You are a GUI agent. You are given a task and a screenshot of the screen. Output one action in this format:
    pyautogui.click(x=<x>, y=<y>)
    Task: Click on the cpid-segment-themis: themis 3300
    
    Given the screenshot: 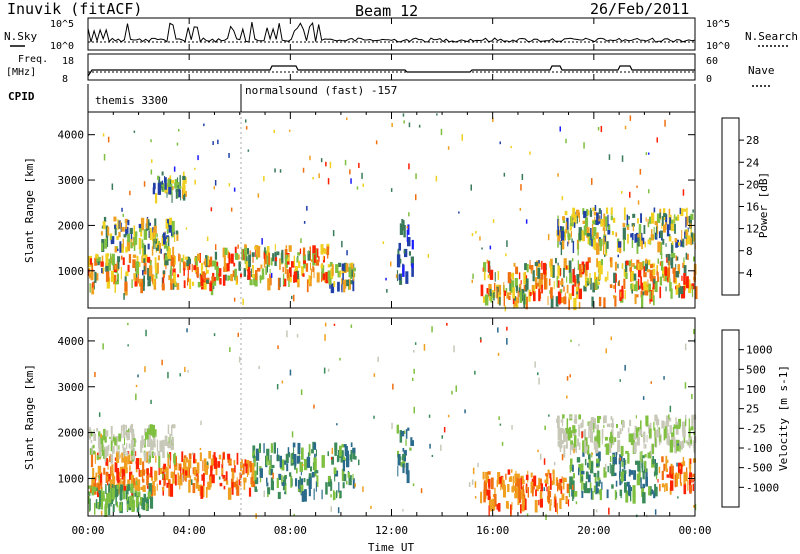 What is the action you would take?
    pyautogui.click(x=131, y=100)
    